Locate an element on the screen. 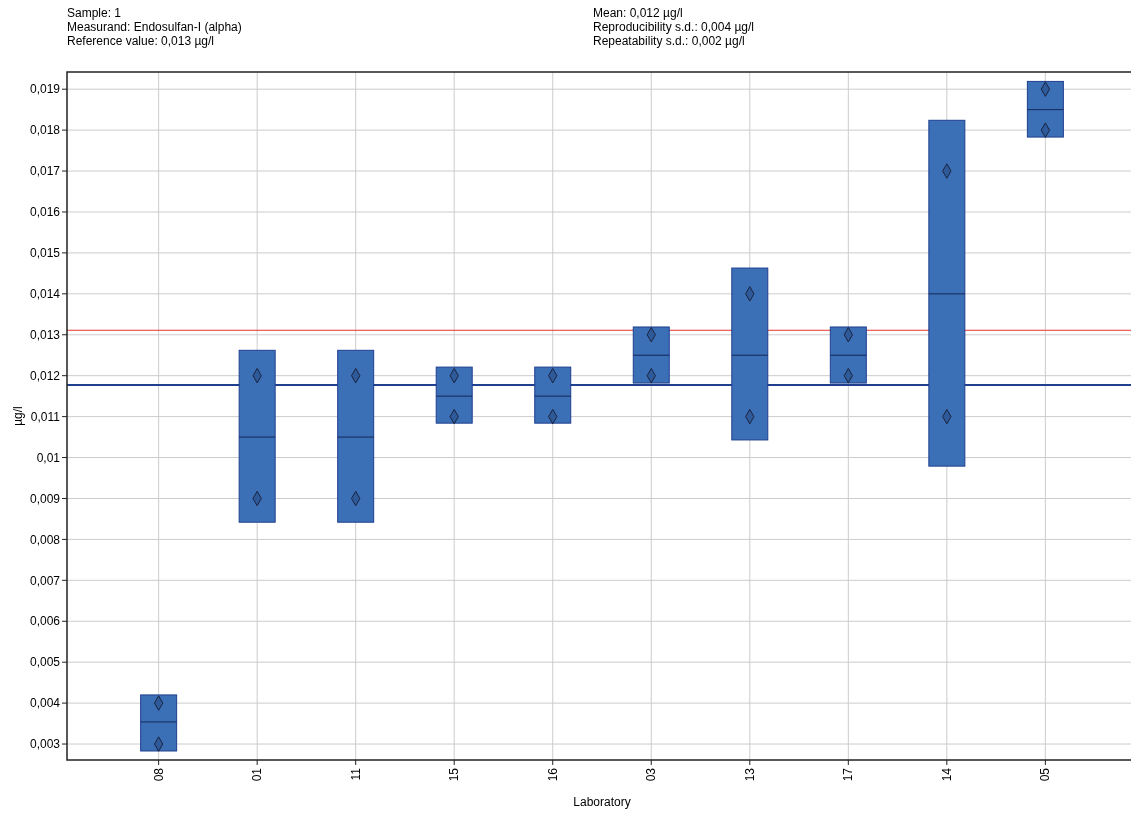 Image resolution: width=1139 pixels, height=825 pixels. y-tick-label: 0,004 is located at coordinates (45, 703).